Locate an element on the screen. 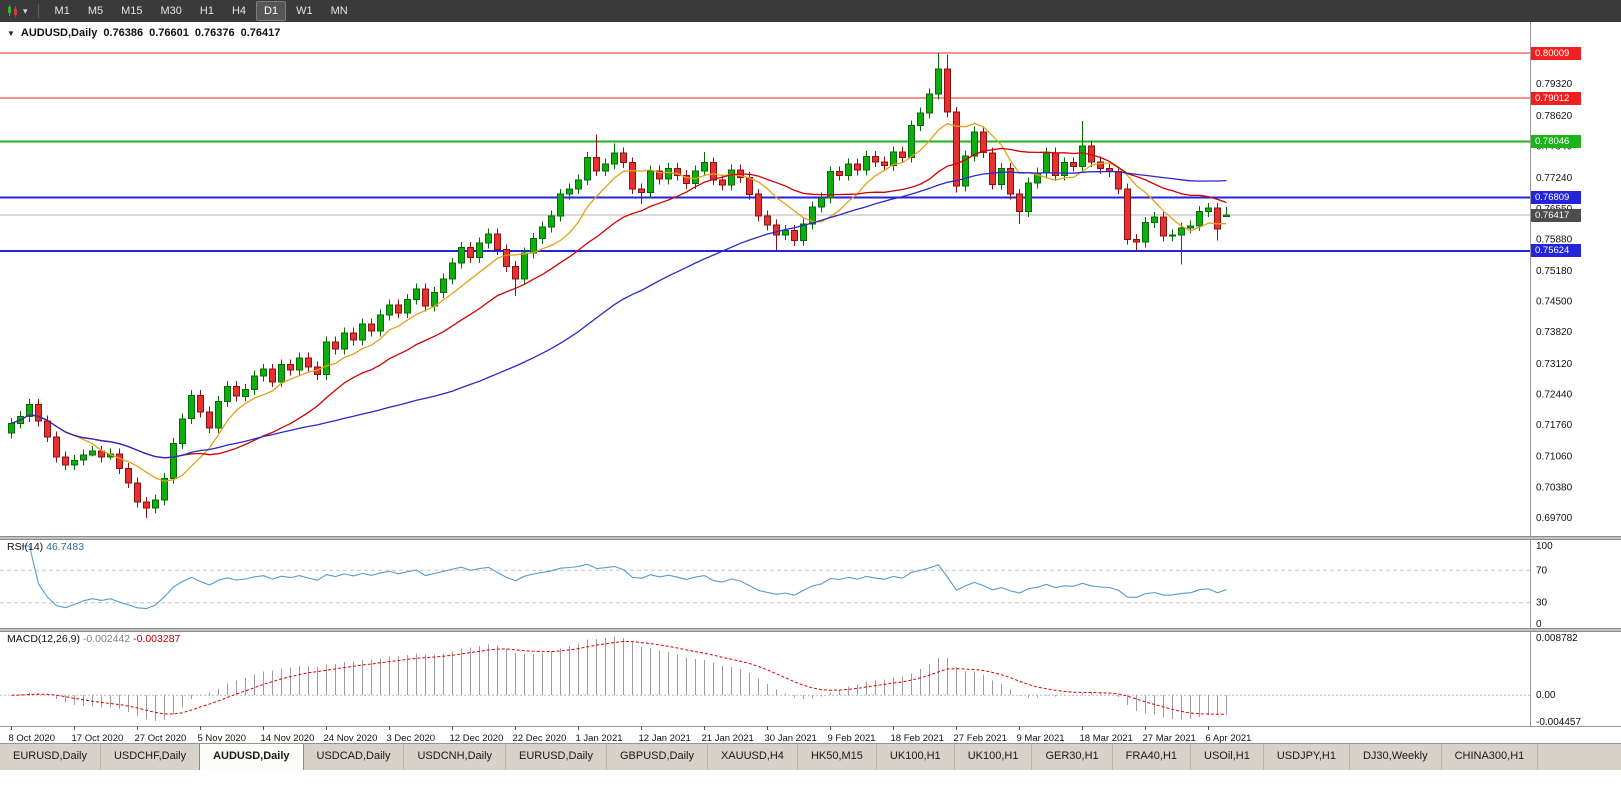 Image resolution: width=1621 pixels, height=795 pixels. chart-menu-caret-icon: ▼ is located at coordinates (11, 33).